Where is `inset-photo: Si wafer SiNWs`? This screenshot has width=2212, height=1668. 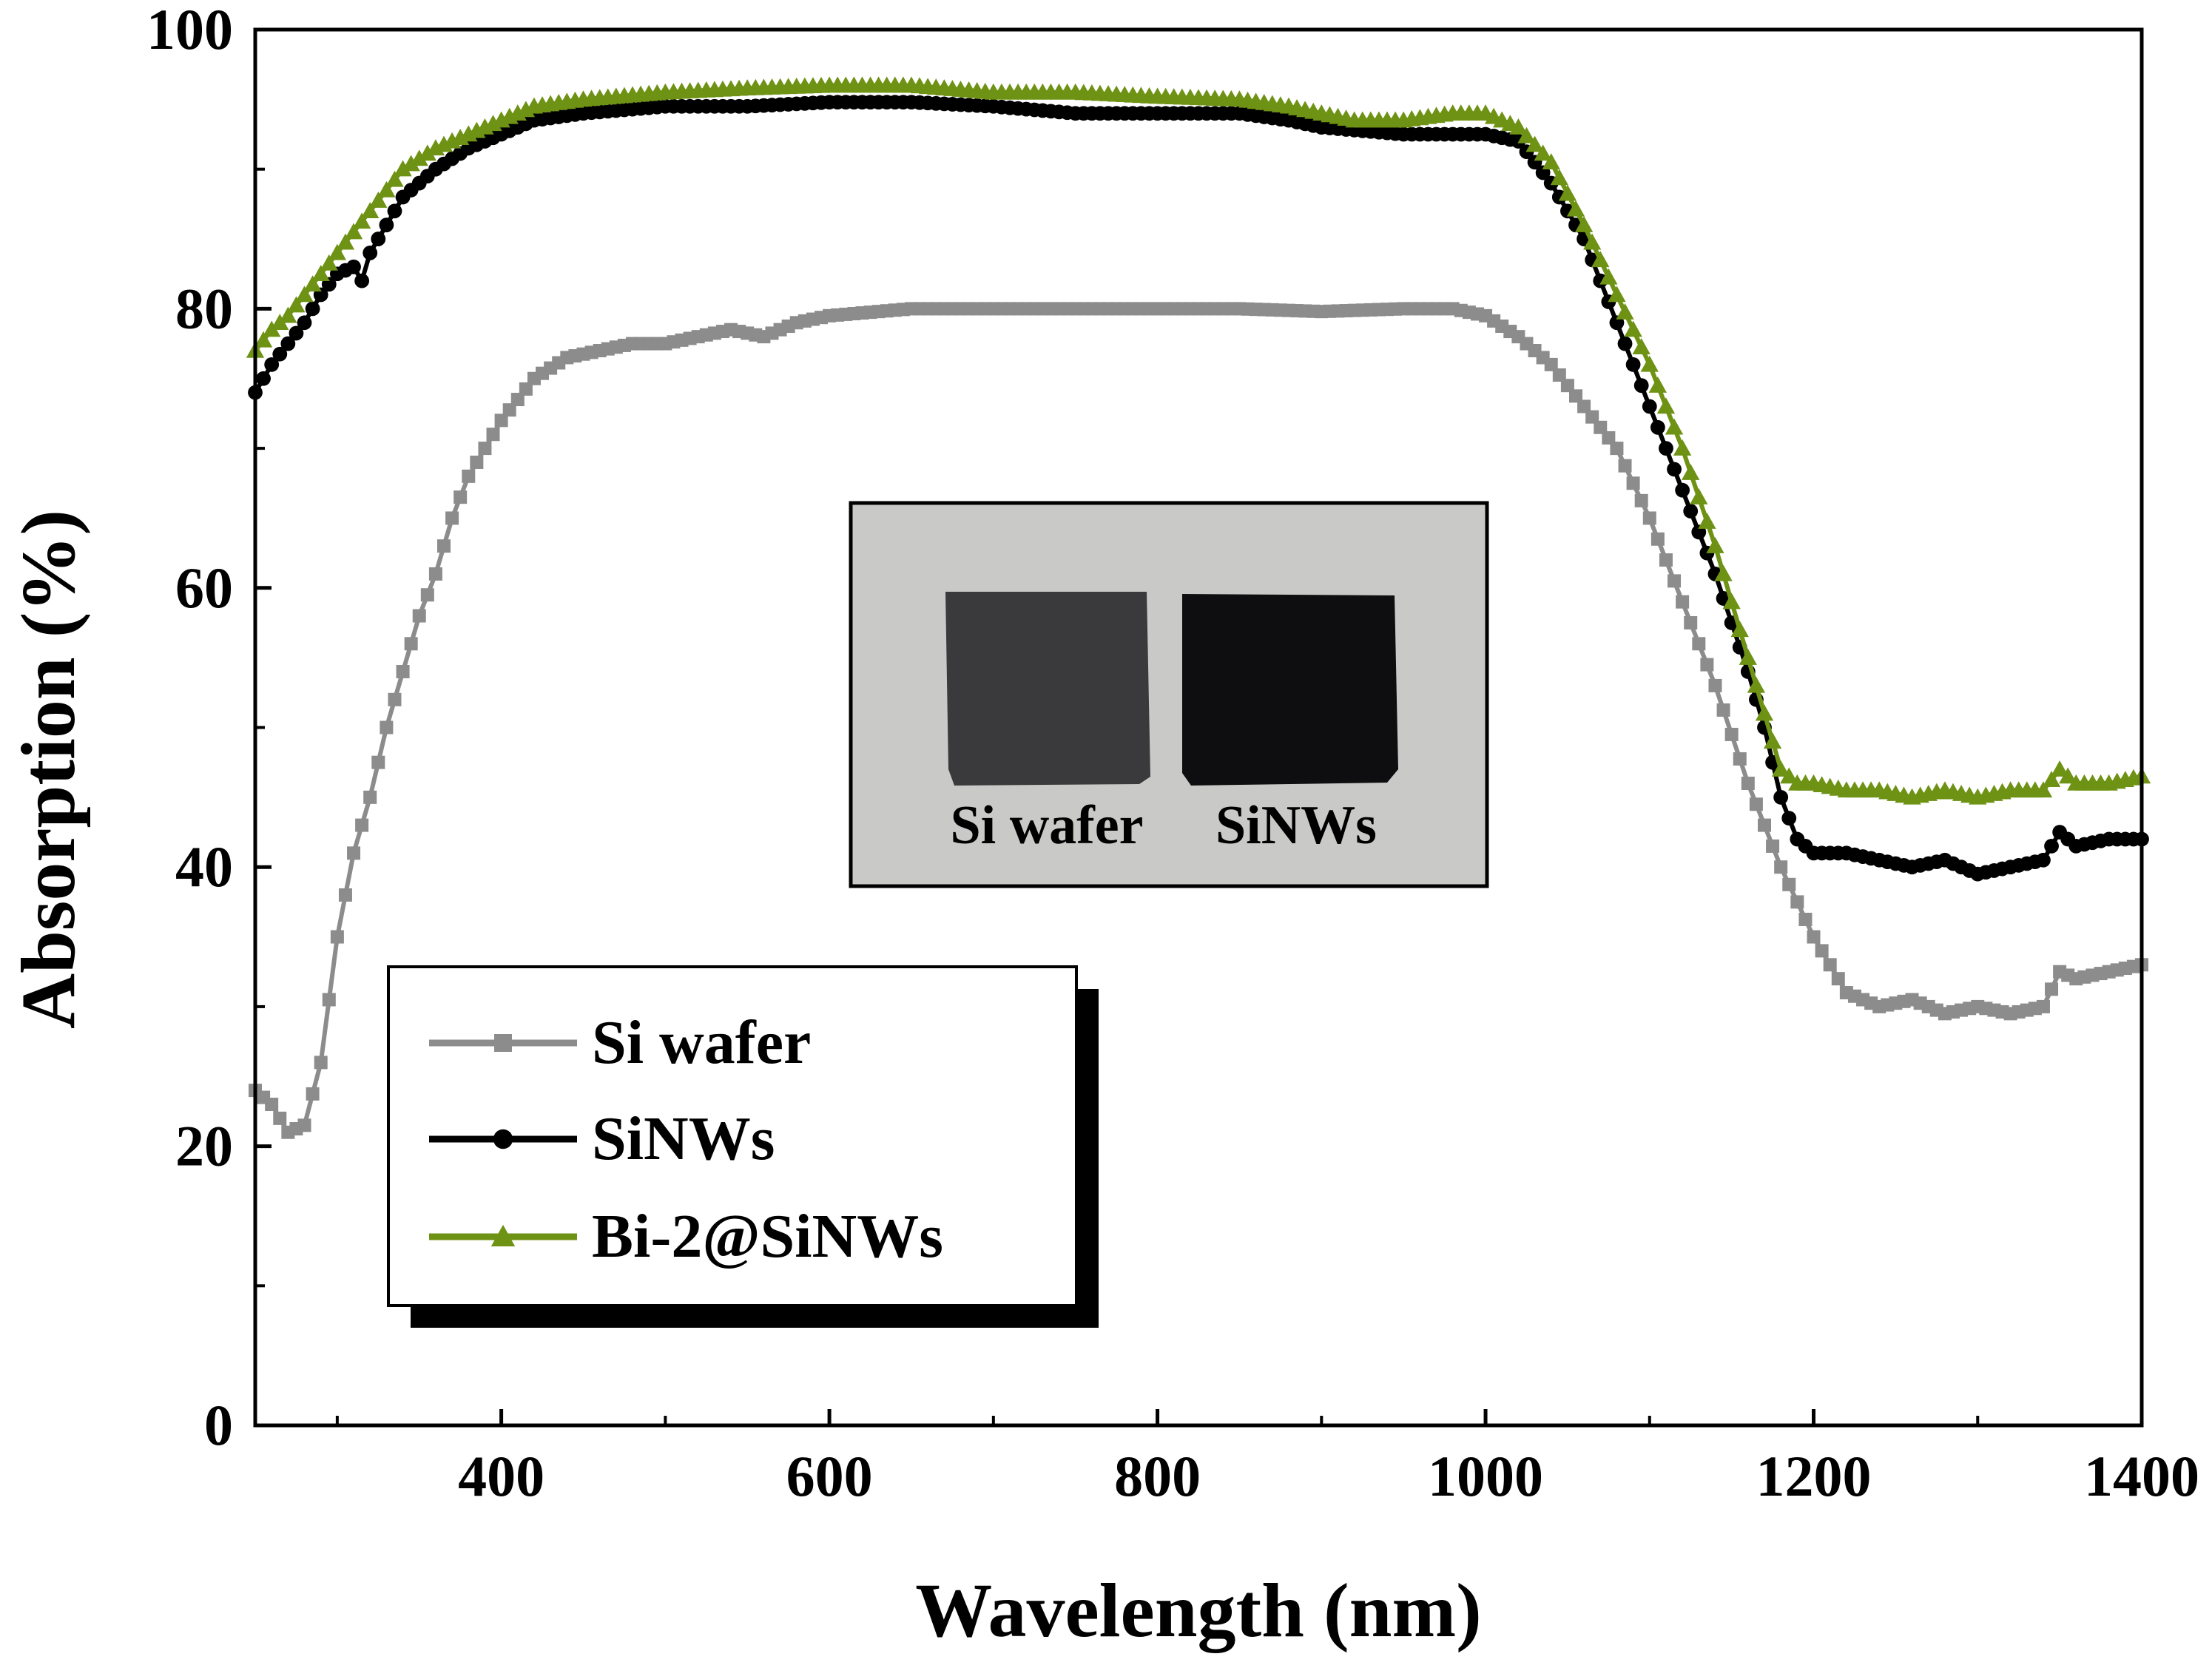
inset-photo: Si wafer SiNWs is located at coordinates (1169, 695).